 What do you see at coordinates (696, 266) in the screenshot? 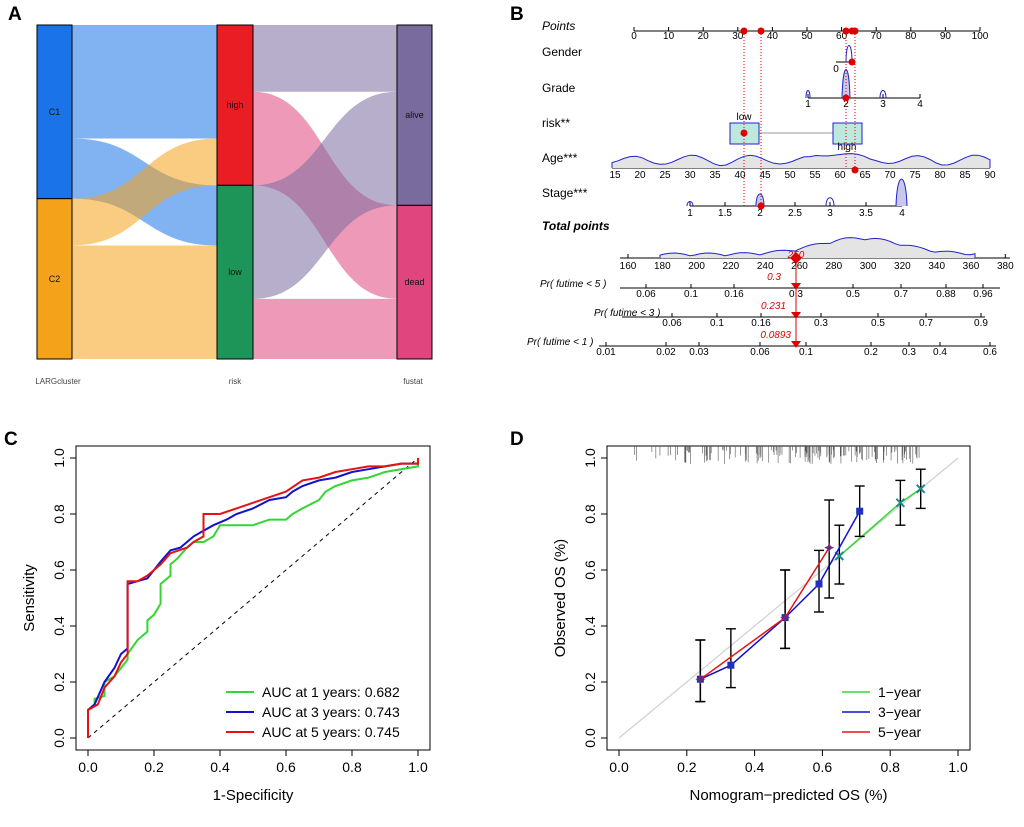
I see `total-tick-label: 200` at bounding box center [696, 266].